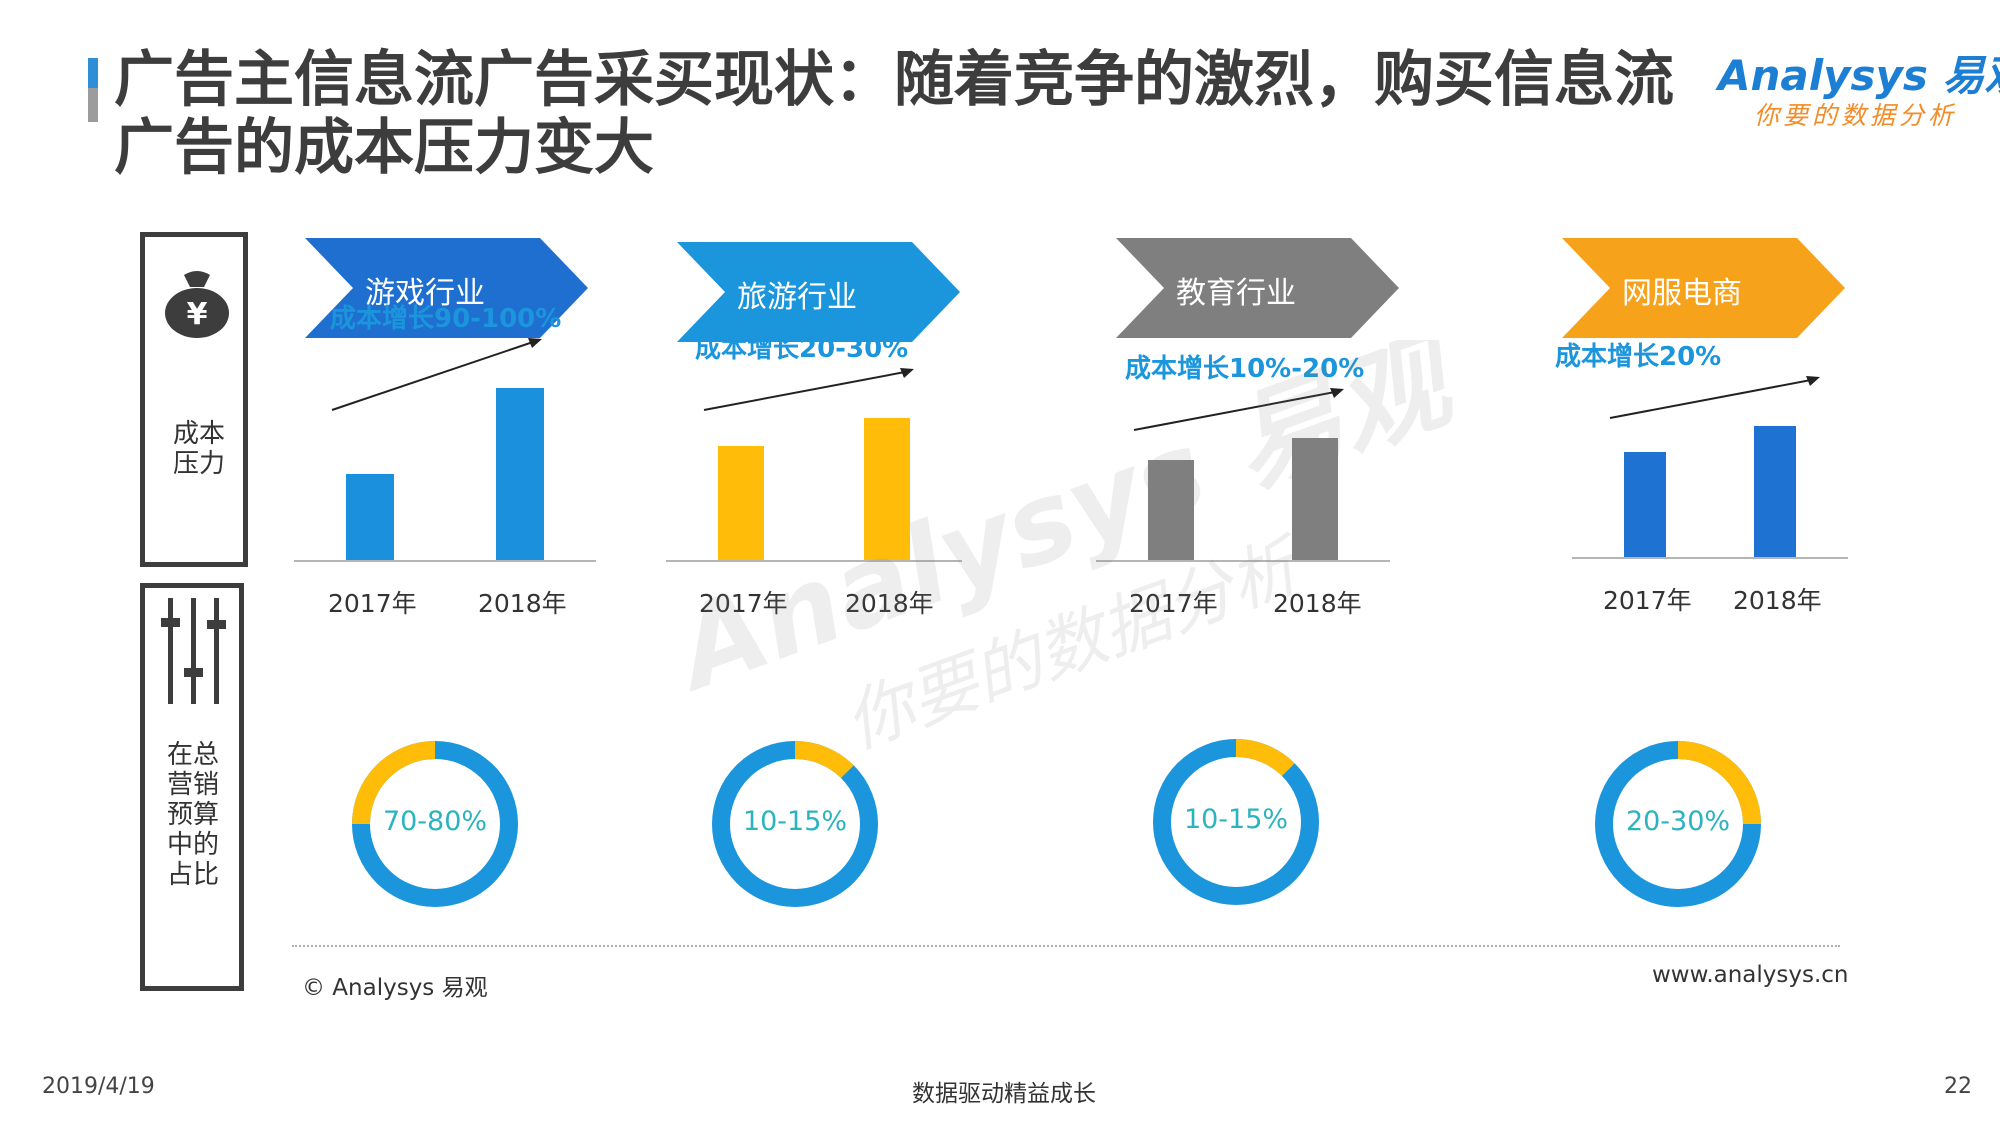 This screenshot has height=1125, width=2000. What do you see at coordinates (743, 603) in the screenshot?
I see `x-tick-travel-0: 2017年` at bounding box center [743, 603].